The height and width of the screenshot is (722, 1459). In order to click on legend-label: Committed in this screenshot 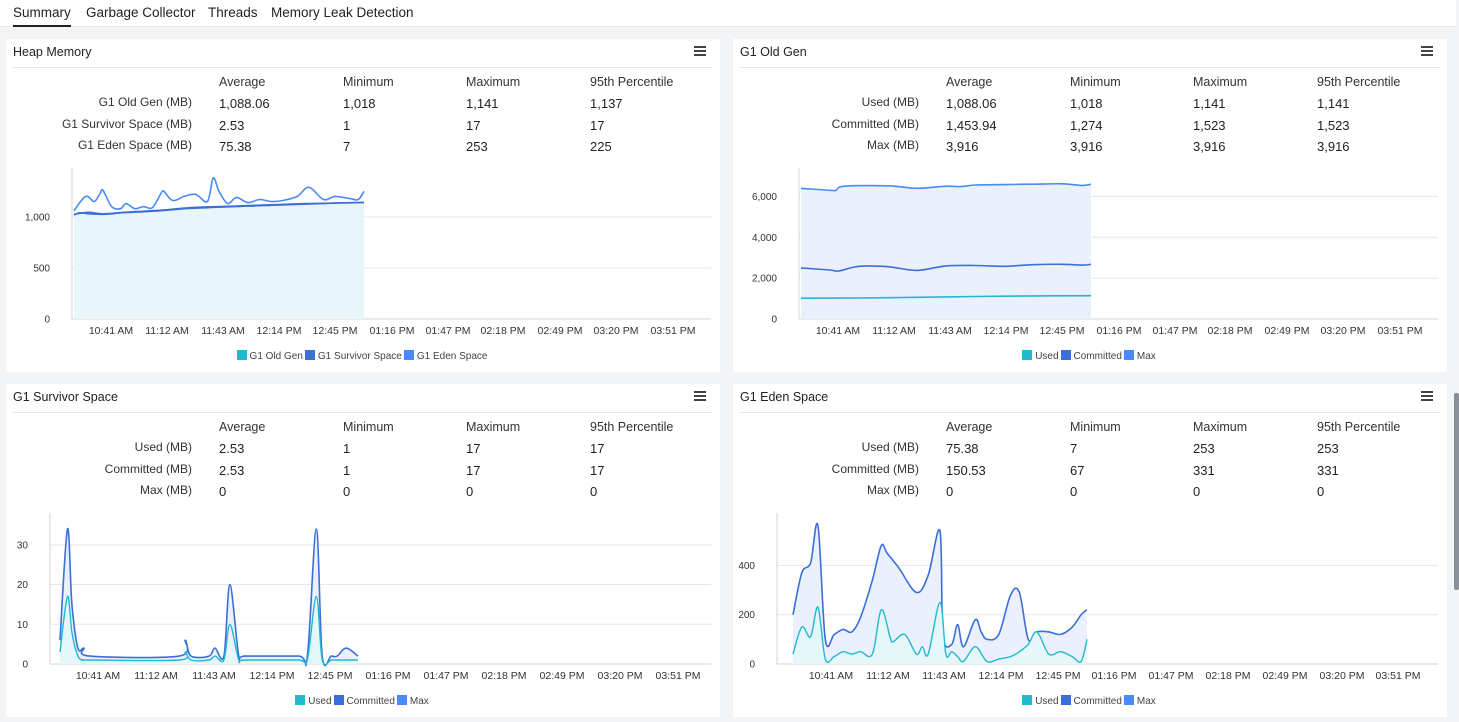, I will do `click(1097, 356)`.